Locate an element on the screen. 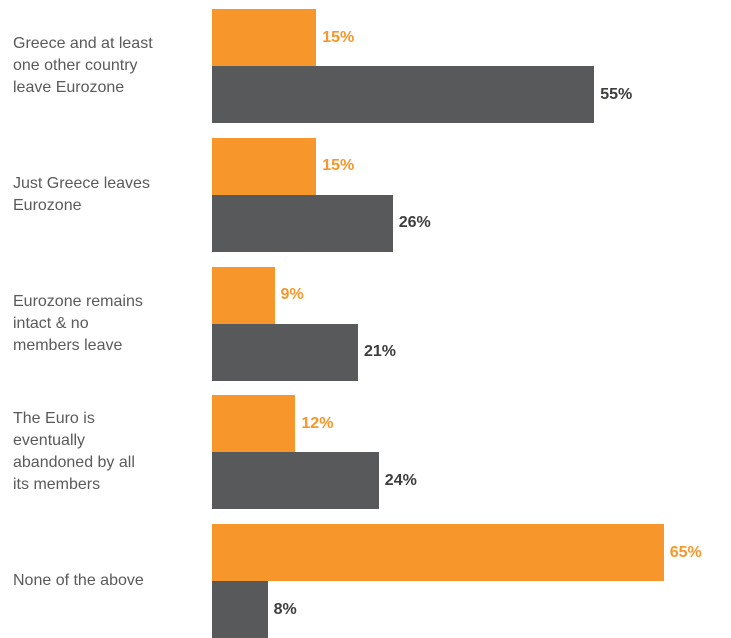  category-label-line: Eurozone is located at coordinates (47, 205).